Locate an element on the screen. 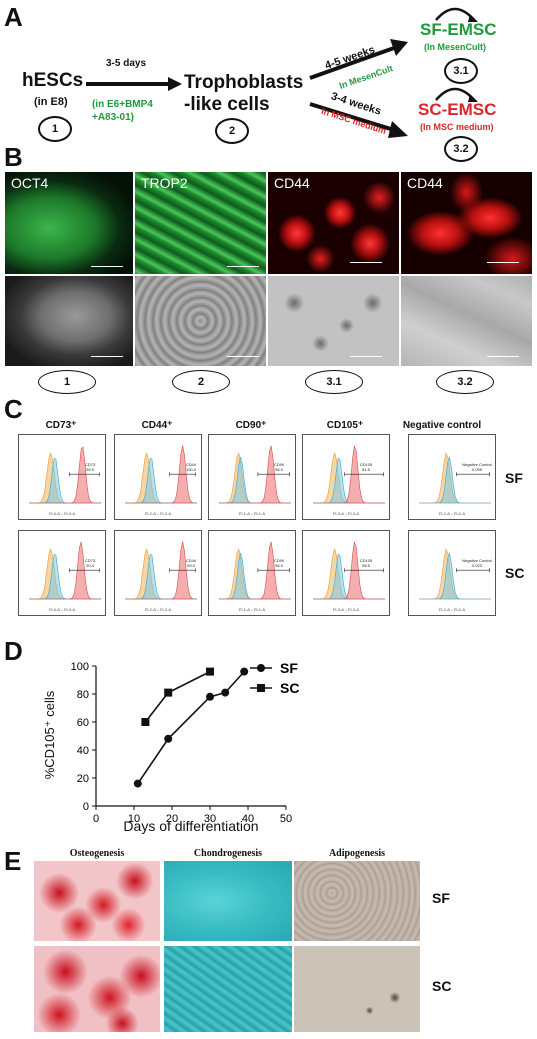 Image resolution: width=537 pixels, height=1039 pixels. step-3-2-badge: 3.2 is located at coordinates (461, 149).